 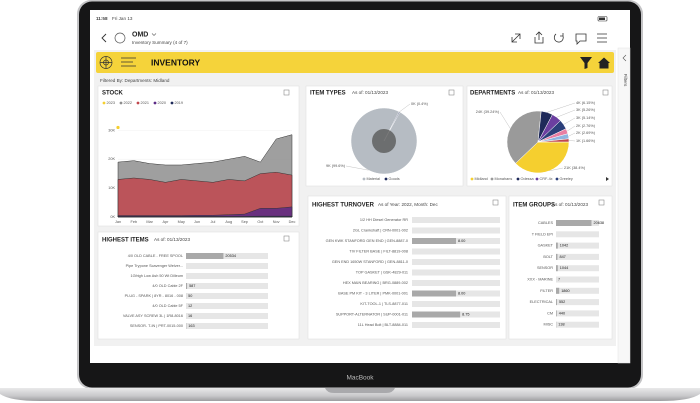 What do you see at coordinates (370, 92) in the screenshot?
I see `item-types-as-of: As of: 01/13/2023` at bounding box center [370, 92].